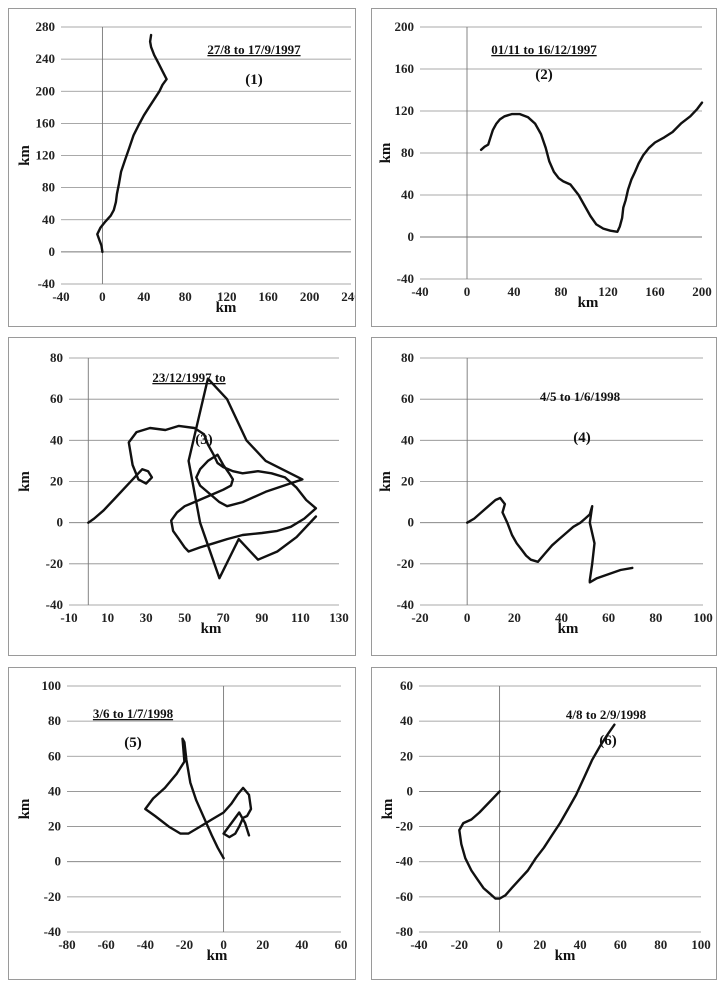 Image resolution: width=719 pixels, height=986 pixels. I want to click on panel-3-y-tick-label: -20, so click(54, 563).